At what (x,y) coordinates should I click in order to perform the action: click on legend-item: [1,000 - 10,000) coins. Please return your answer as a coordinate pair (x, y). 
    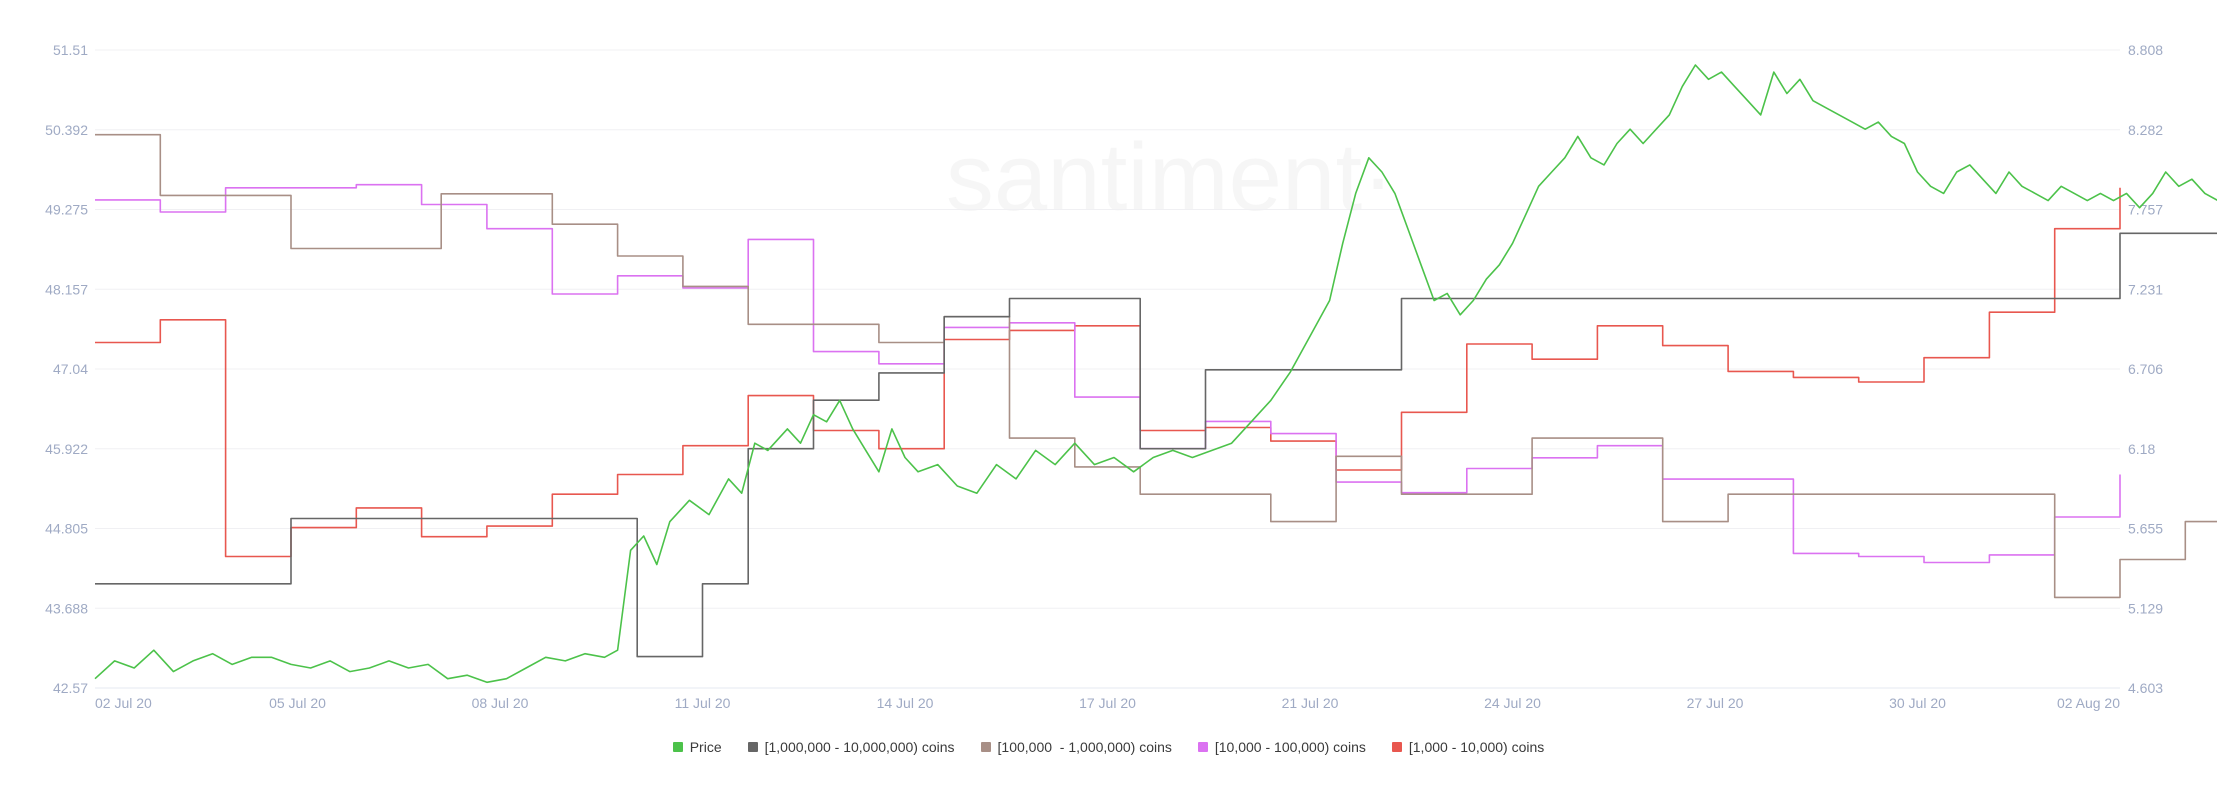
    Looking at the image, I should click on (1468, 747).